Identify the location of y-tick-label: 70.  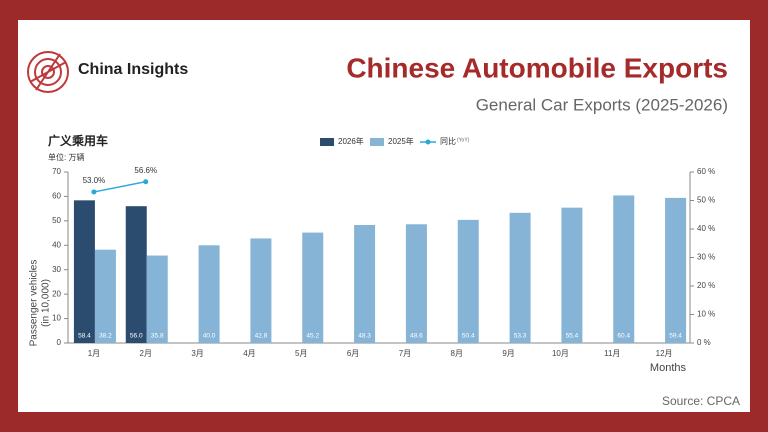
(56, 171).